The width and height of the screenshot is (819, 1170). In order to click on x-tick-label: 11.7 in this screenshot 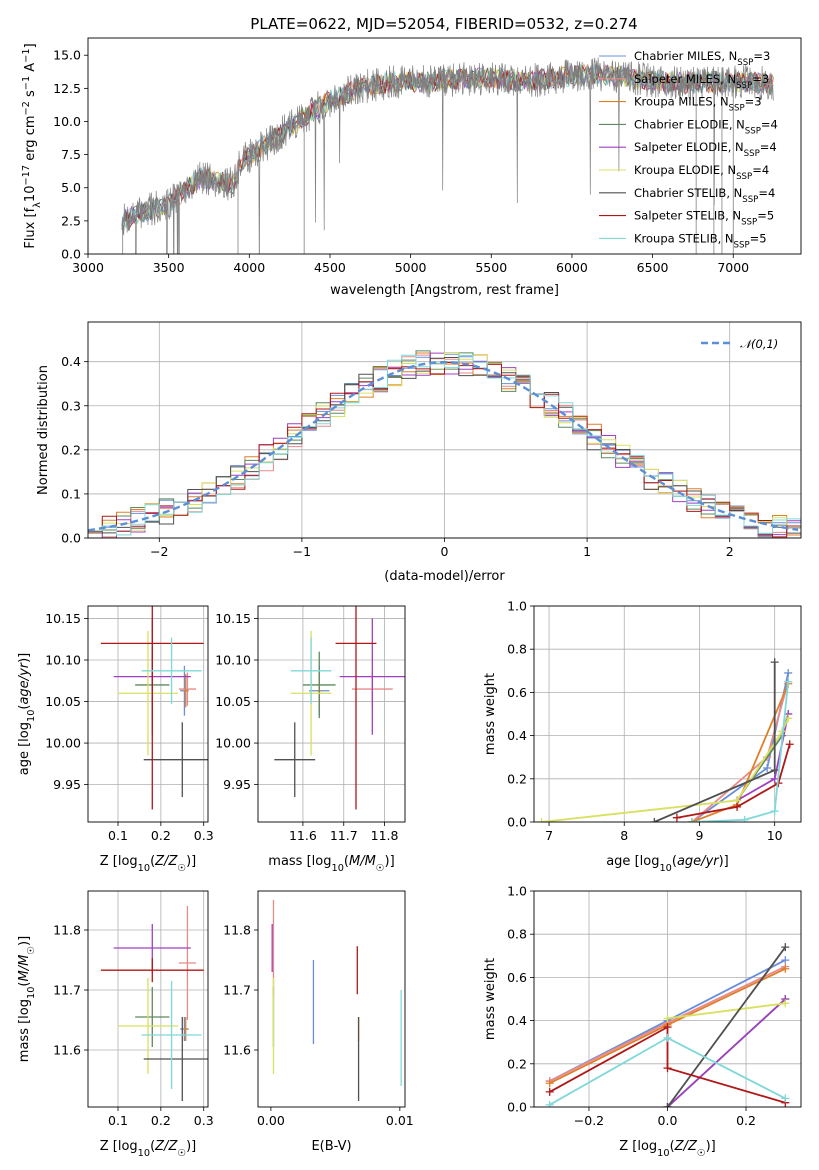, I will do `click(344, 835)`.